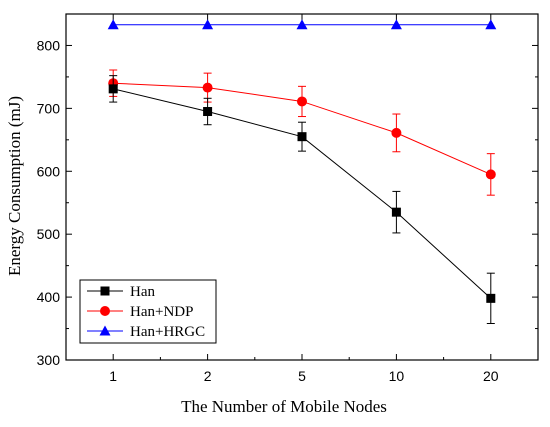 This screenshot has height=427, width=550. I want to click on y-tick-label: 600, so click(49, 171).